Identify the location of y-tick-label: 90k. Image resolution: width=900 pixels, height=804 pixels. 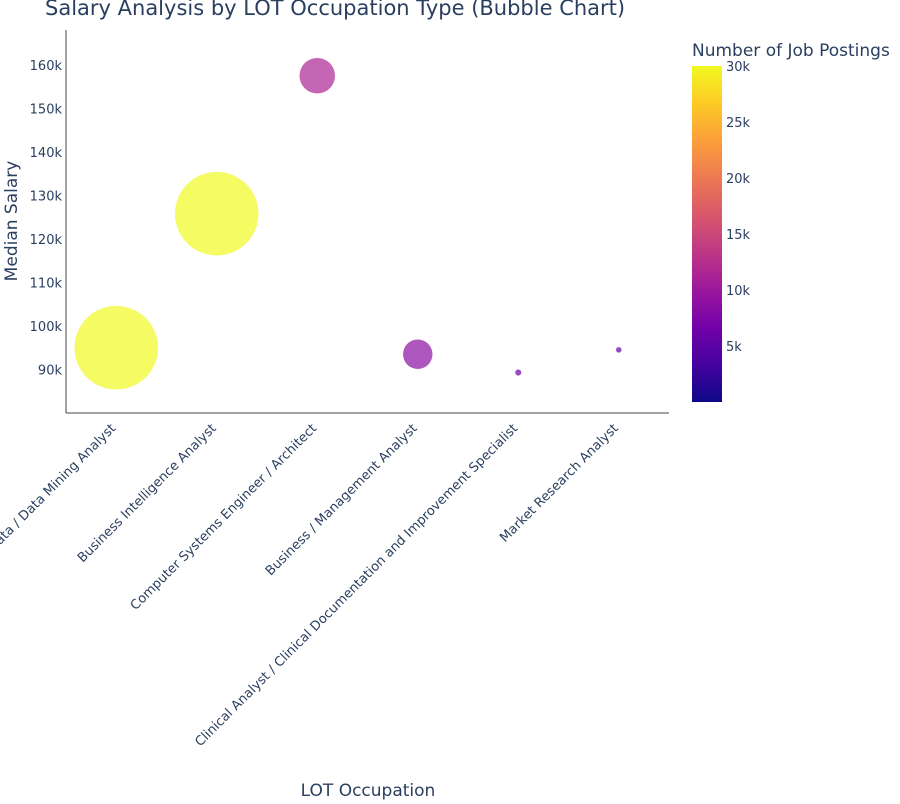
(50, 370).